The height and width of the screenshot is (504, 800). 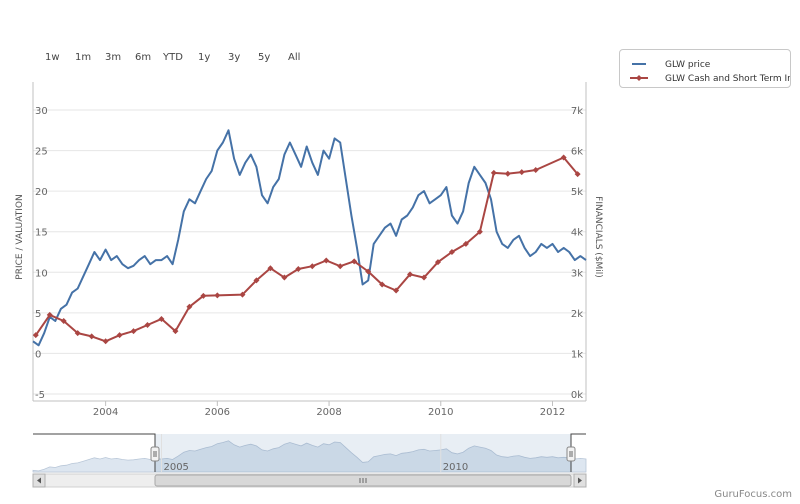 What do you see at coordinates (38, 314) in the screenshot?
I see `left-tick-label: 5` at bounding box center [38, 314].